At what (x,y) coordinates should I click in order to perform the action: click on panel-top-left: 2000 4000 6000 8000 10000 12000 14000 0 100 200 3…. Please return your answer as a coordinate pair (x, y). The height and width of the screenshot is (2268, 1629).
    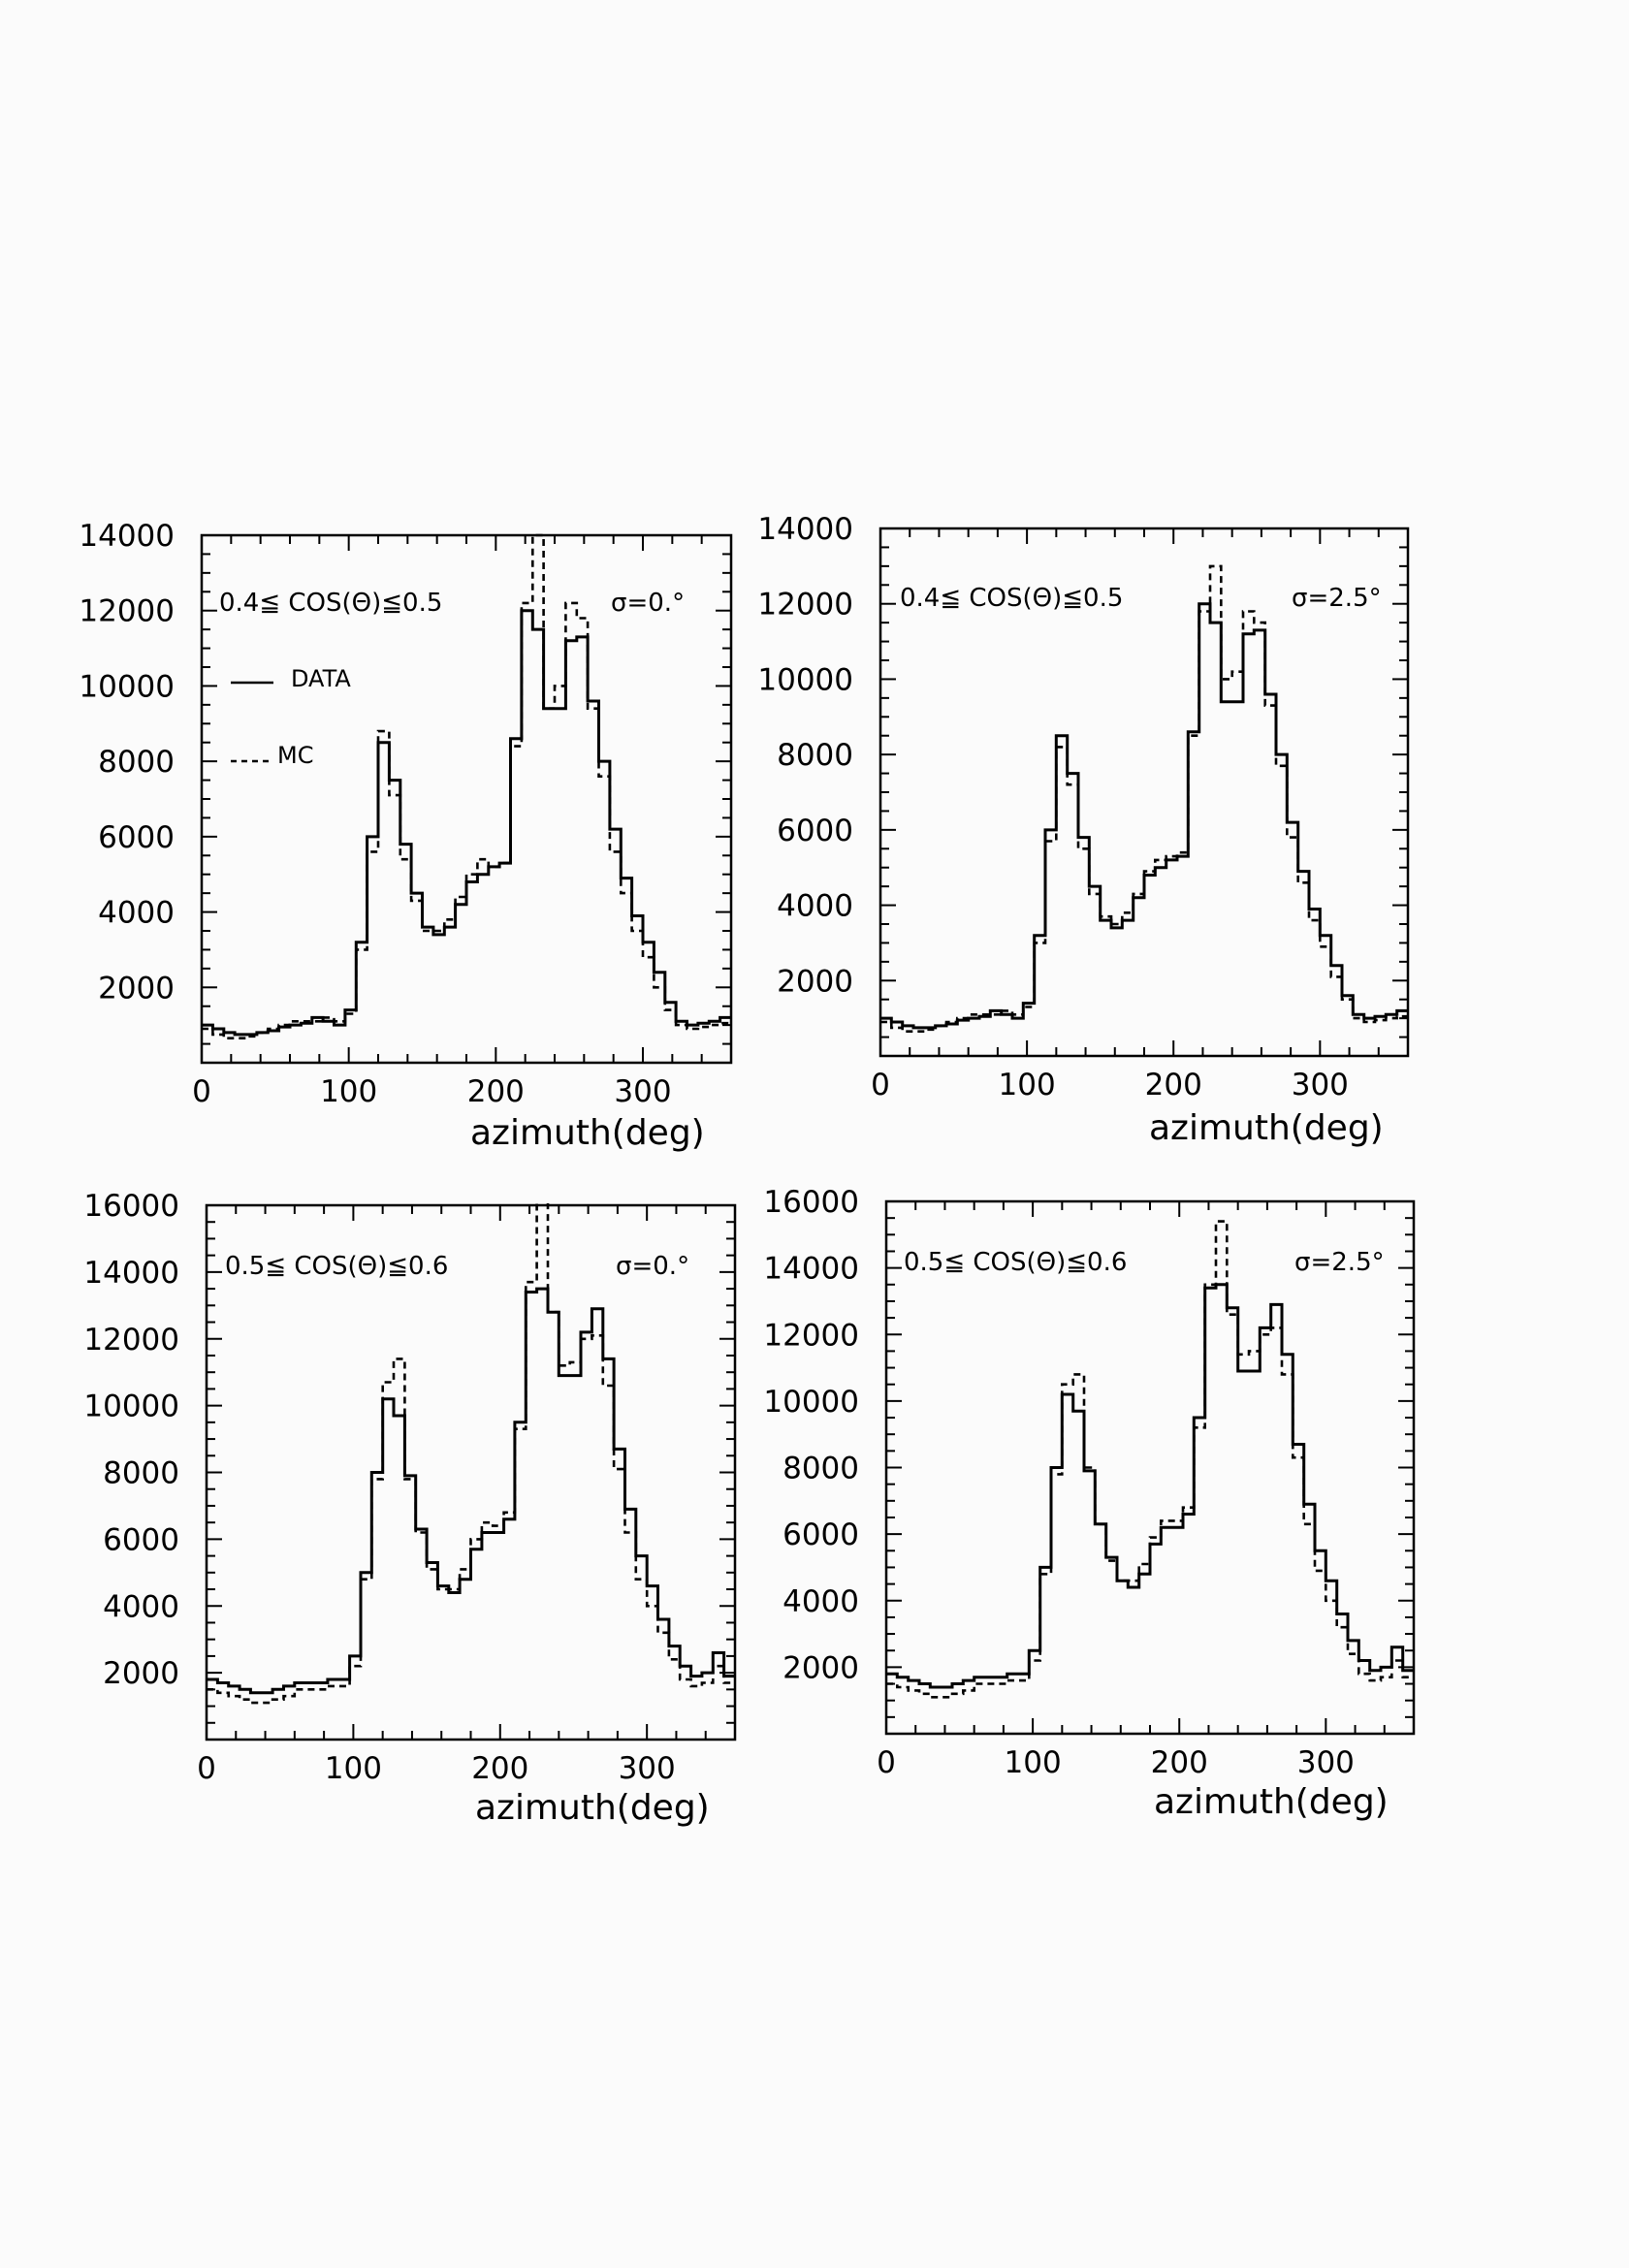
    Looking at the image, I should click on (406, 836).